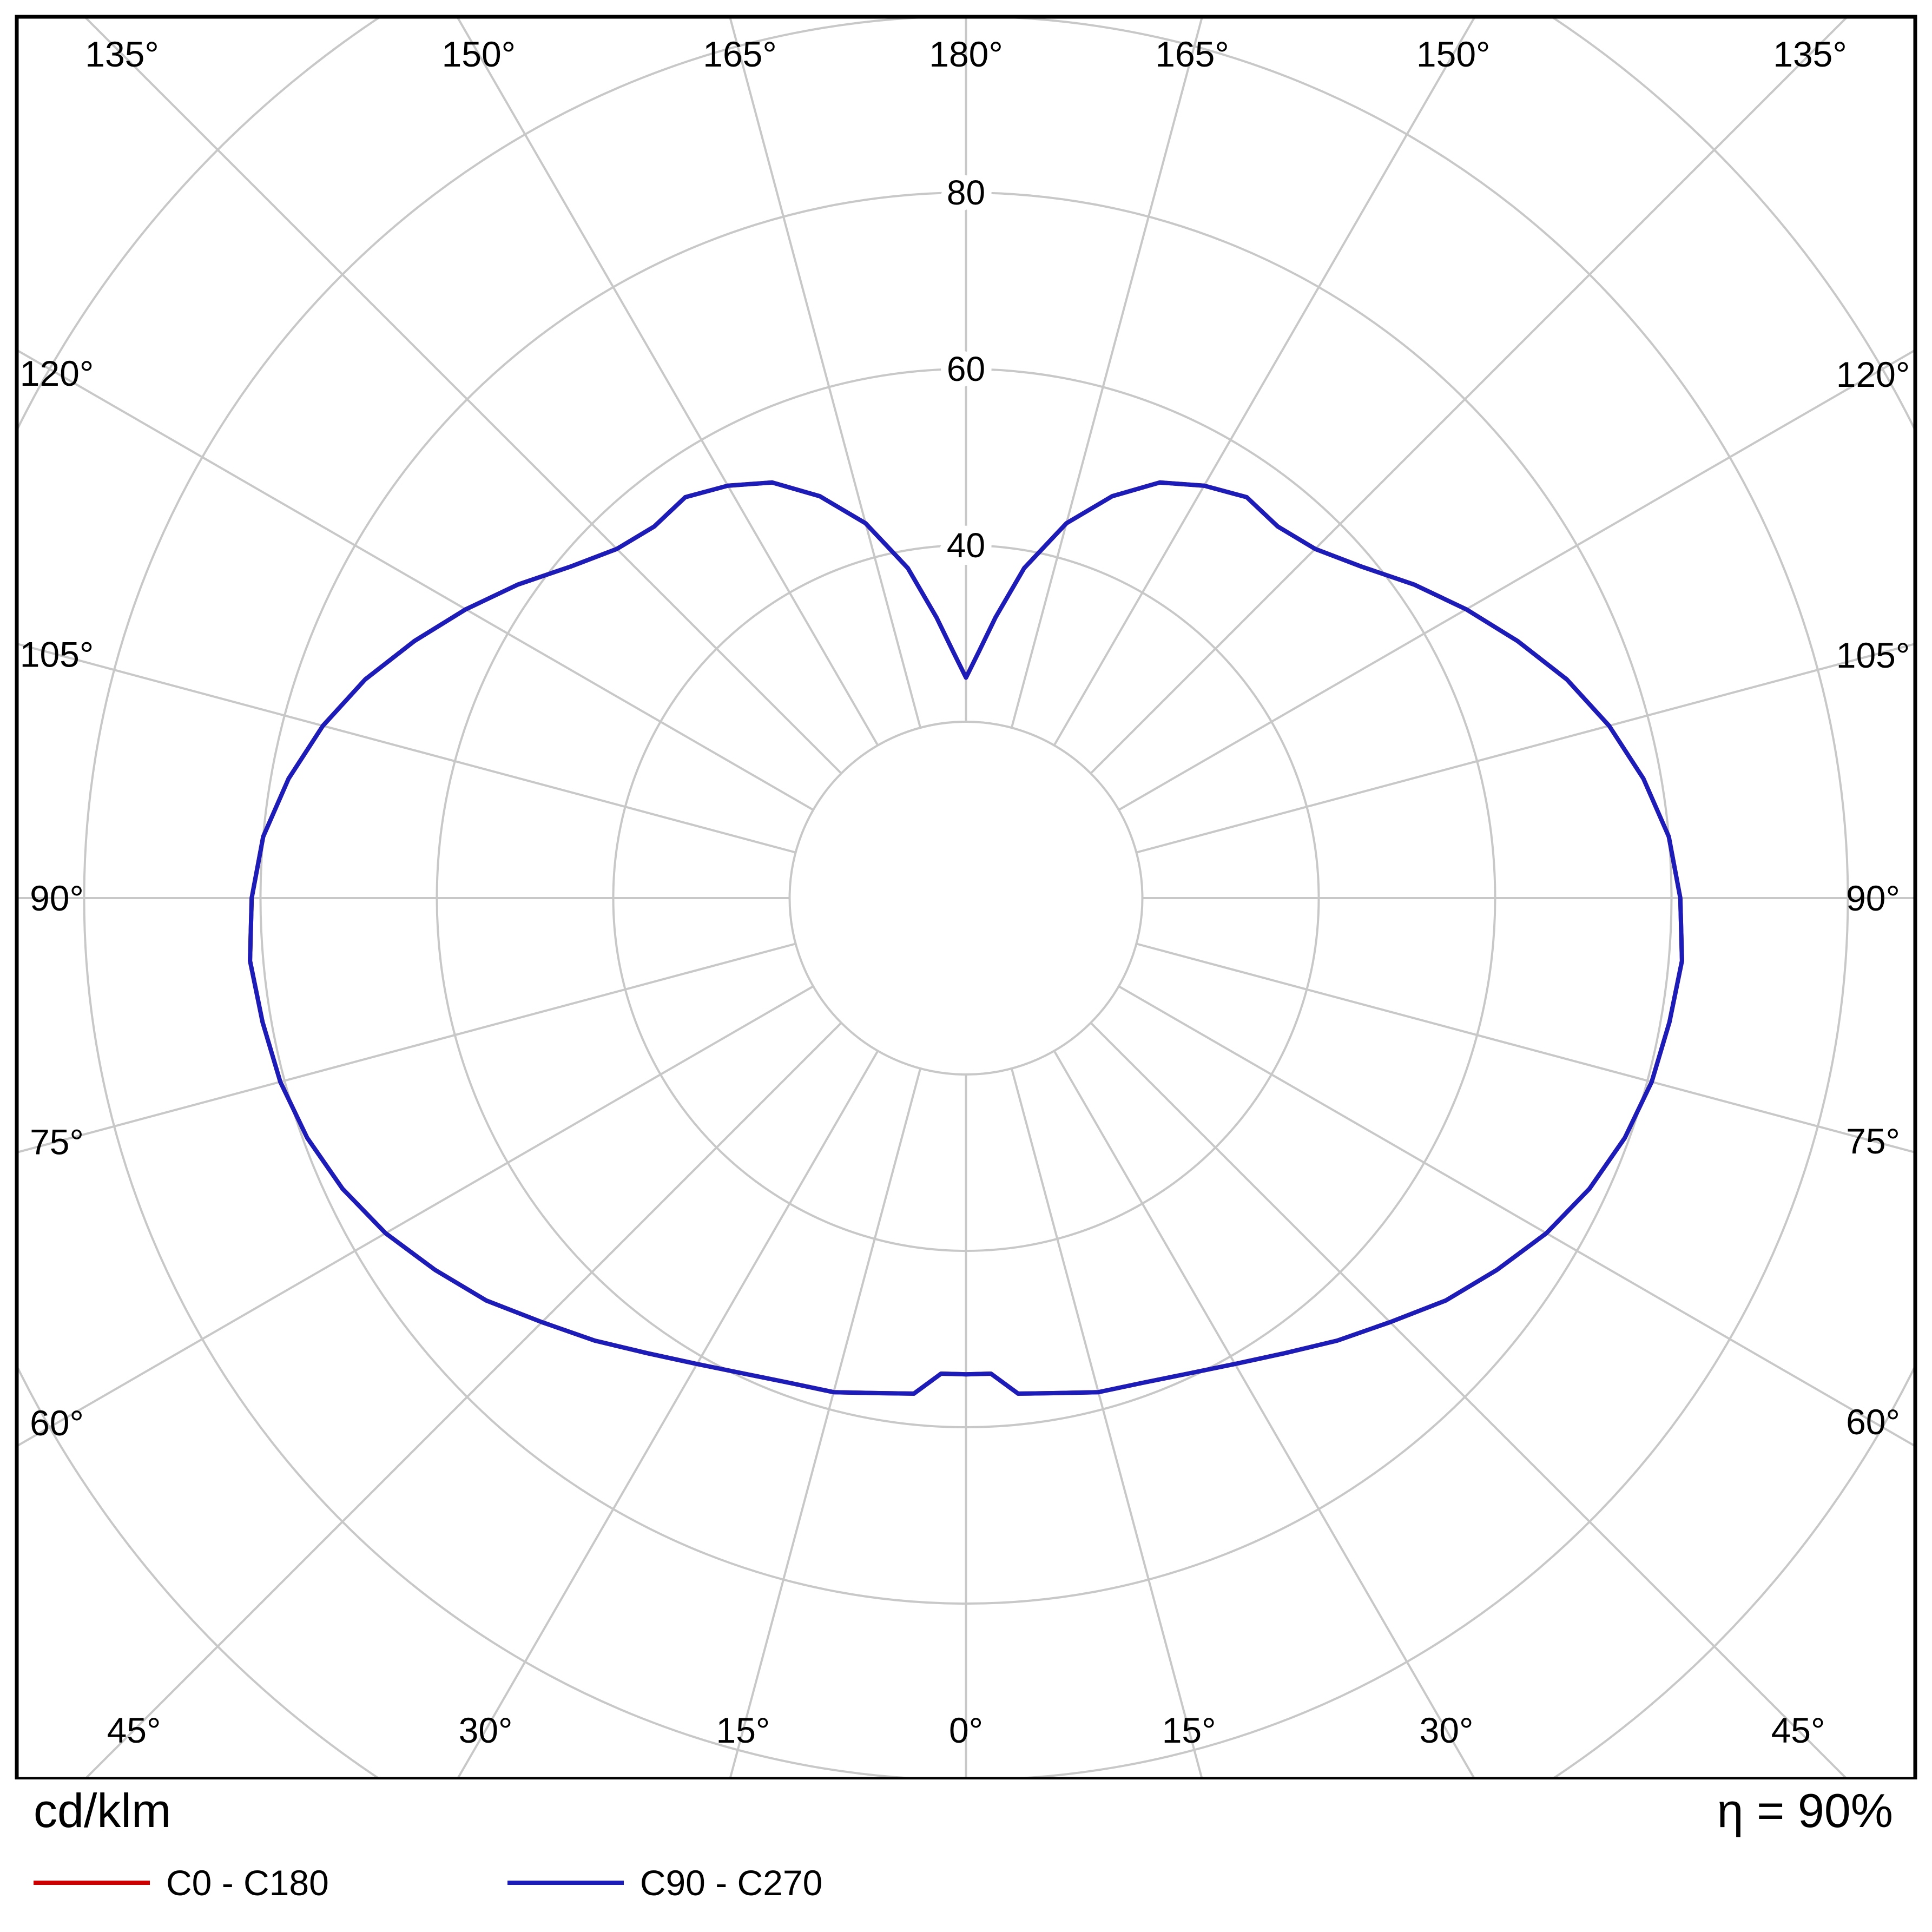 This screenshot has width=1932, height=1932. Describe the element at coordinates (731, 1883) in the screenshot. I see `legend-label-c90-c270: C90 - C270` at that location.